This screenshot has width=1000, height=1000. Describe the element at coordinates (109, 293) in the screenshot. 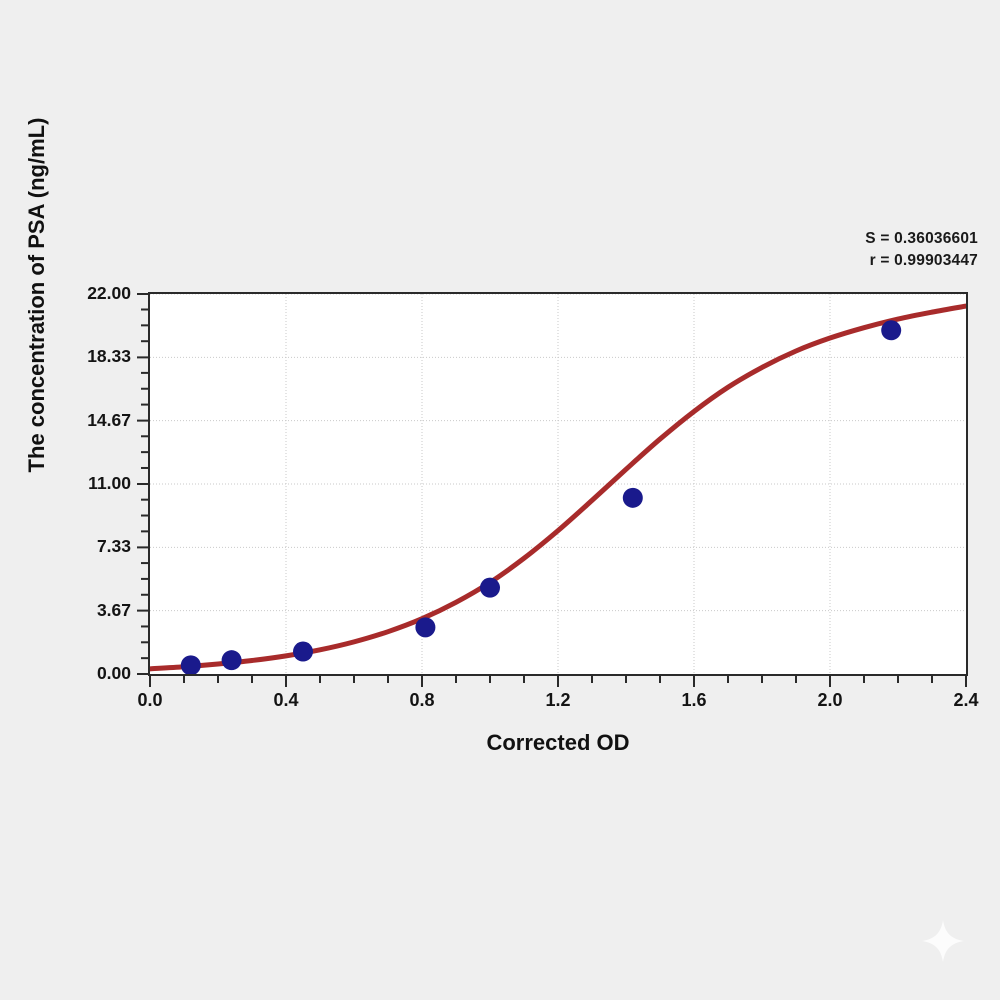

I see `y-tick-label: 22.00` at that location.